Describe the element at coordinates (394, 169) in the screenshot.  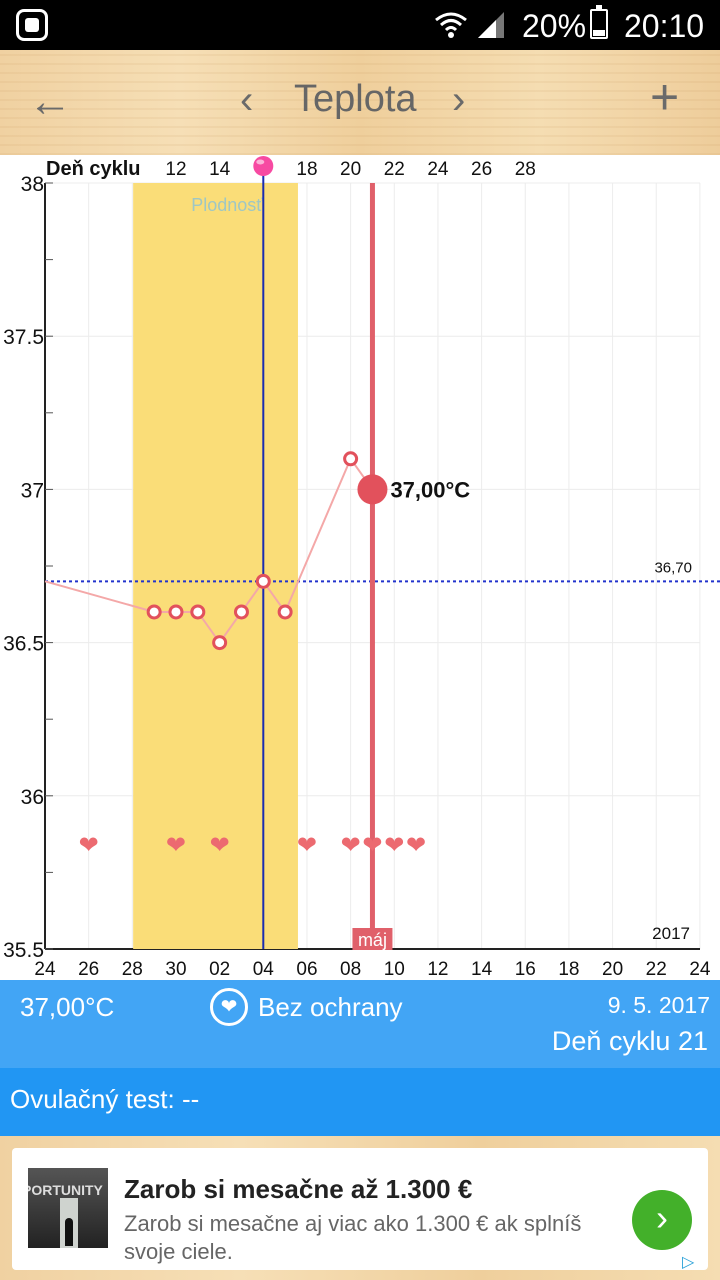
I see `cycle-tick-label: 22` at that location.